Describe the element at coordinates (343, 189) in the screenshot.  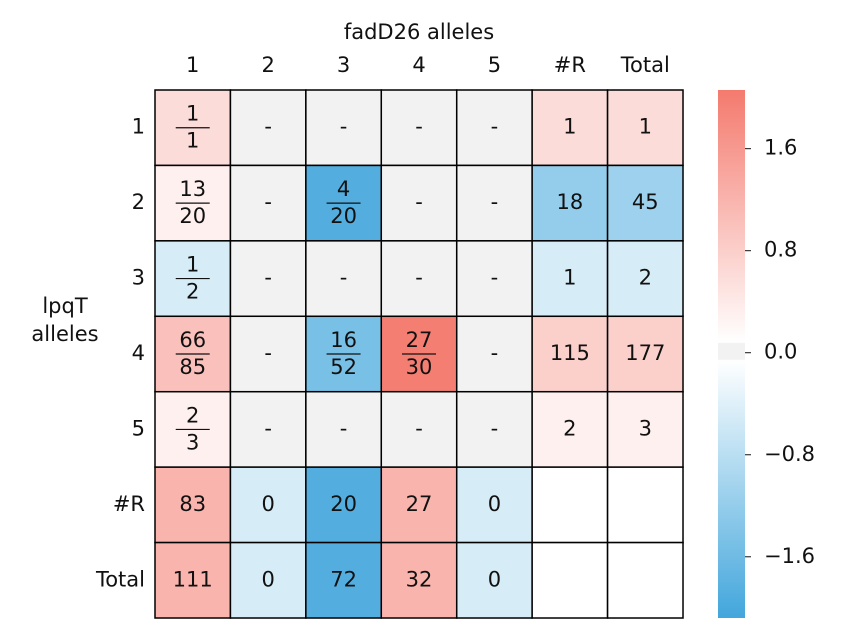
I see `fraction-numerator: 4` at that location.